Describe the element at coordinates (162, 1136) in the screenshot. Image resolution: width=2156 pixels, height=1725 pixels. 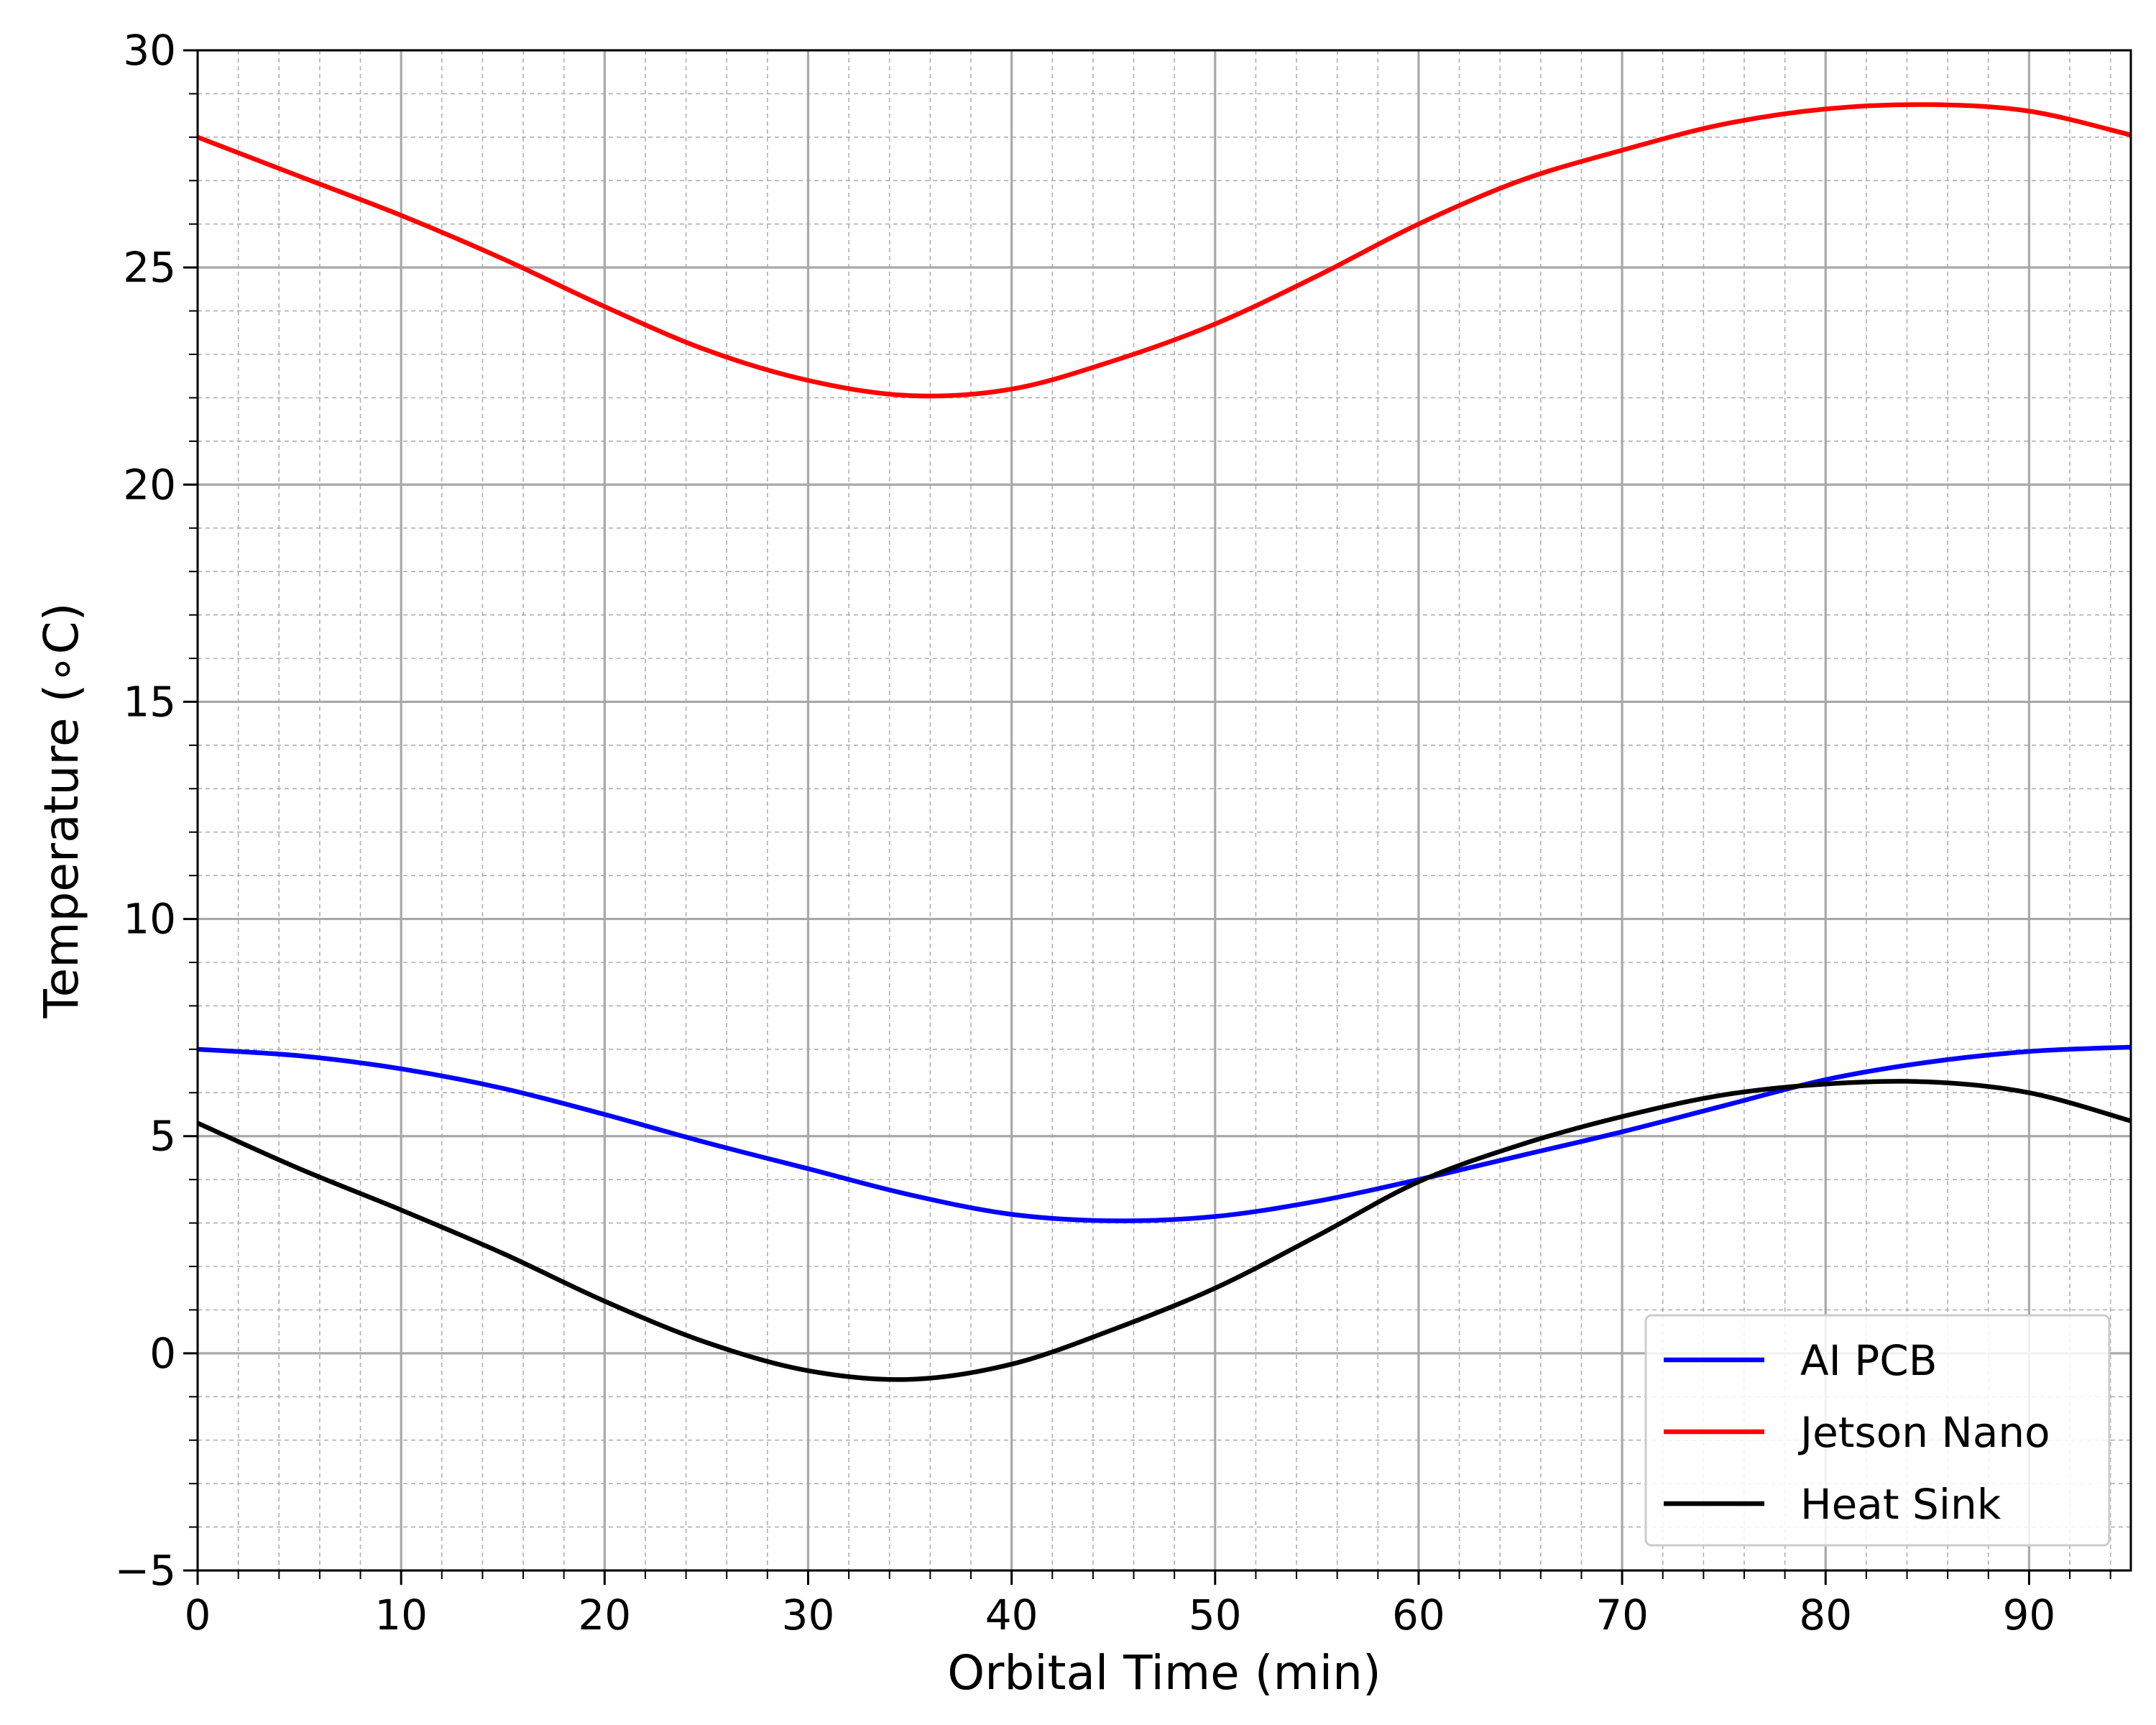
I see `y-tick-label: 5` at that location.